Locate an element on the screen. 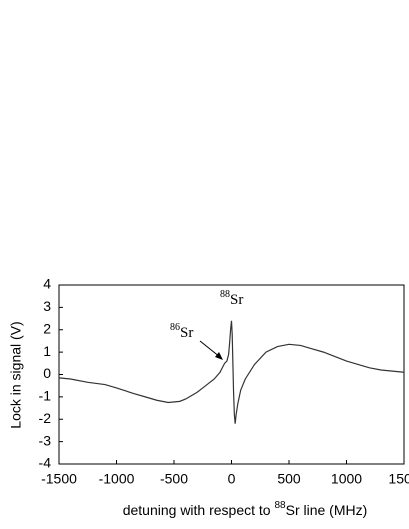 The height and width of the screenshot is (529, 409). y-tick-label: 3 is located at coordinates (47, 306).